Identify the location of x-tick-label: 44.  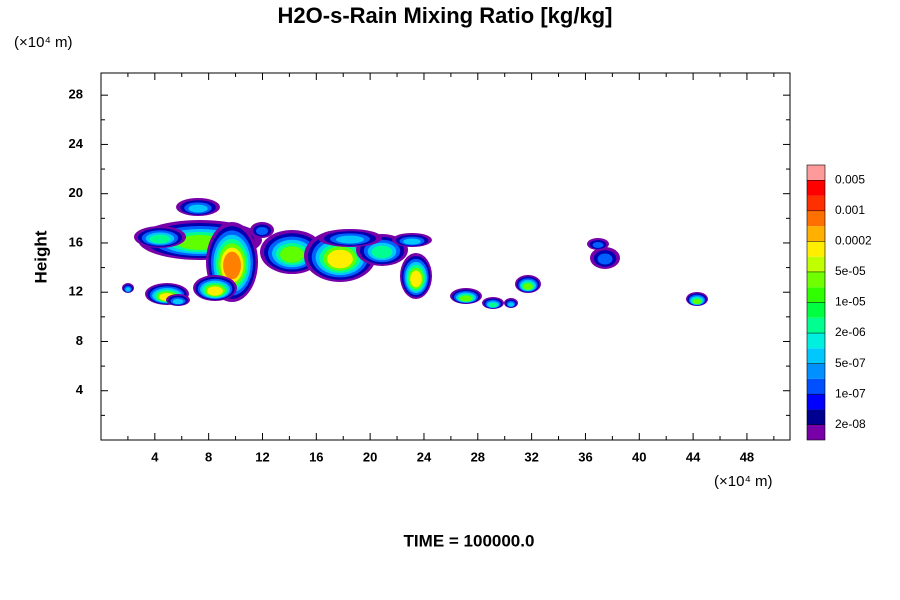
(693, 456).